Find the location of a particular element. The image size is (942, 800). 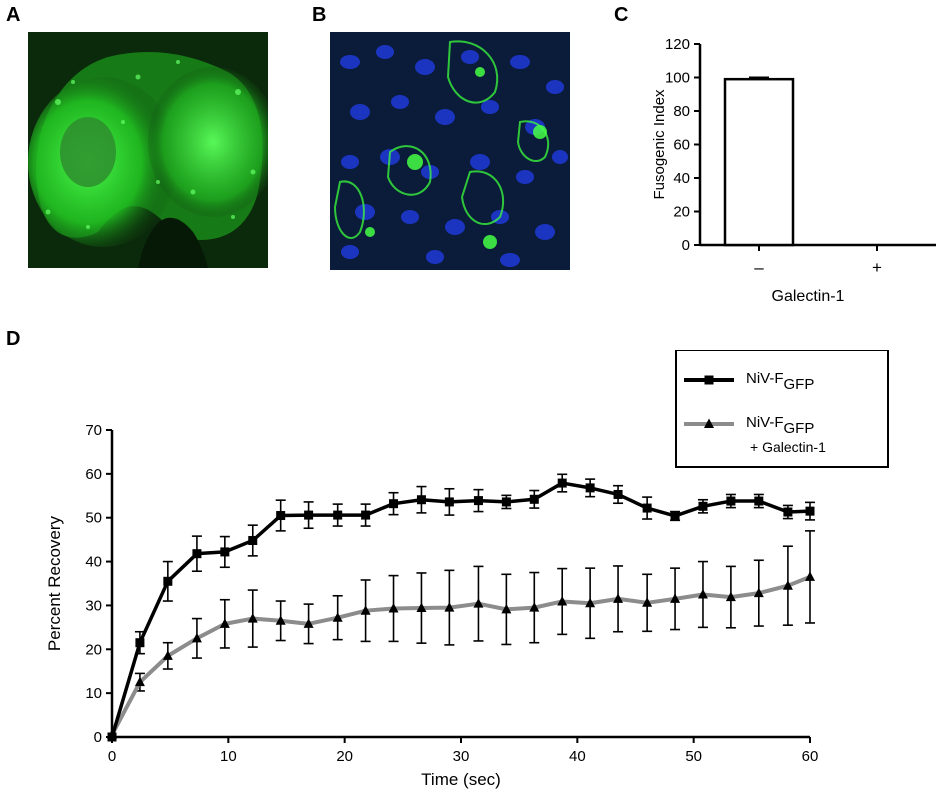

y-tick-label: 120 is located at coordinates (677, 44).